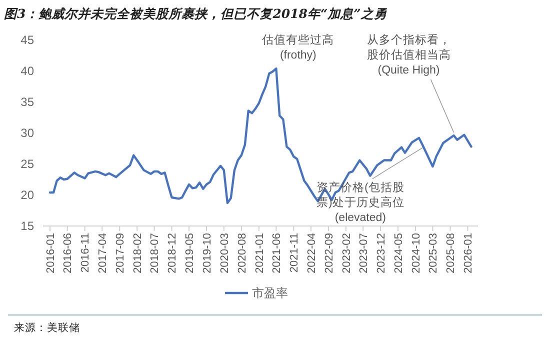  Describe the element at coordinates (224, 253) in the screenshot. I see `x-tick-label: 2020-03` at that location.